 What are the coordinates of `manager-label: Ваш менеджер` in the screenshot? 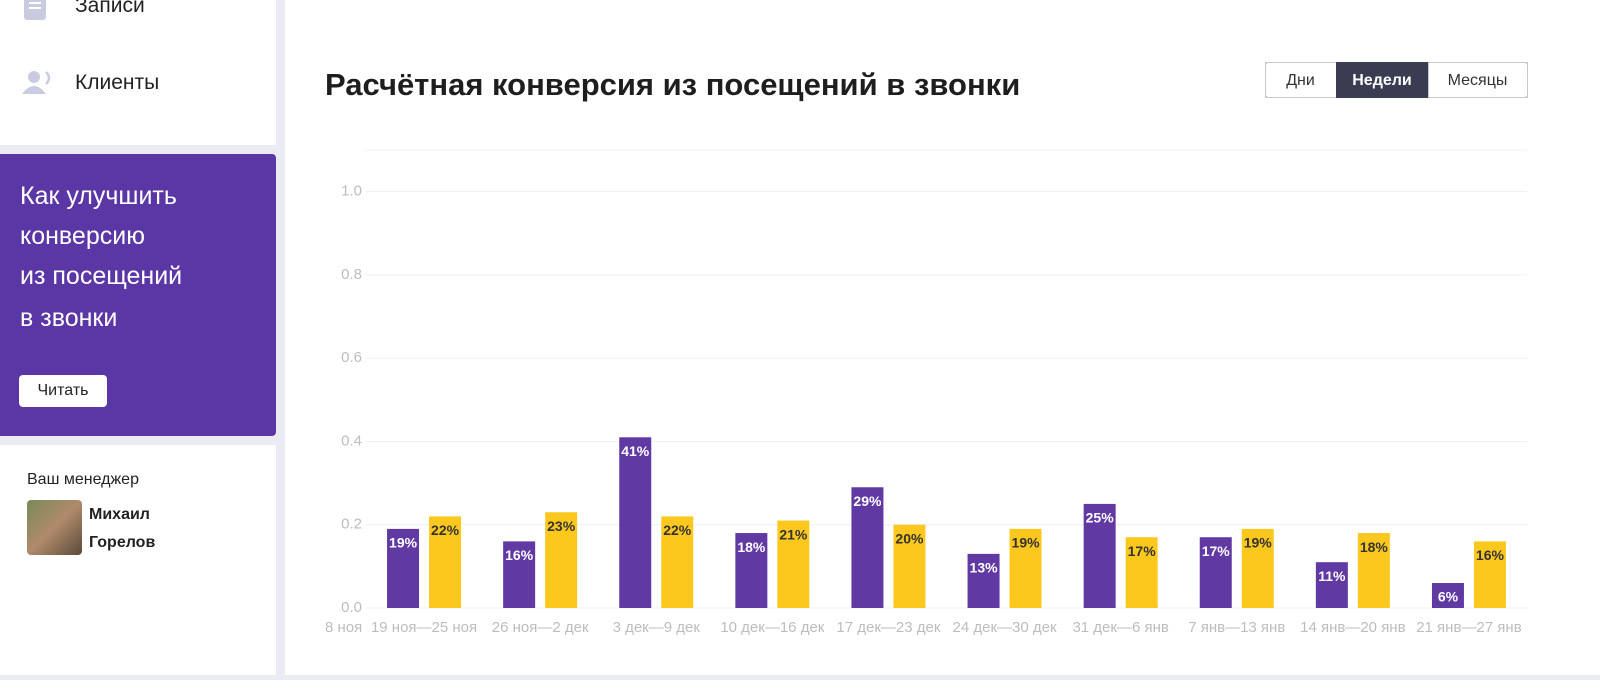 It's located at (83, 479).